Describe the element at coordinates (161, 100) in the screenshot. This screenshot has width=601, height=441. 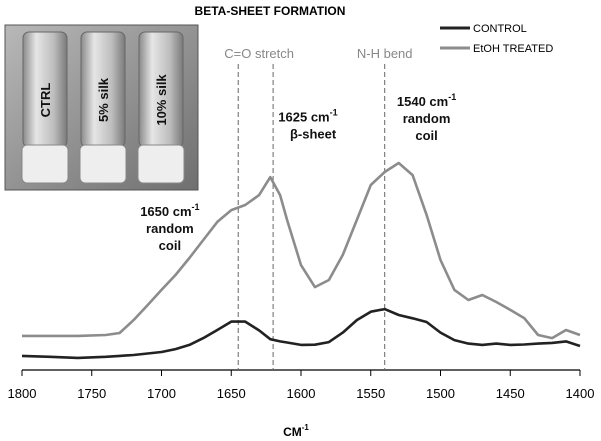
I see `inset-label: 10% silk` at that location.